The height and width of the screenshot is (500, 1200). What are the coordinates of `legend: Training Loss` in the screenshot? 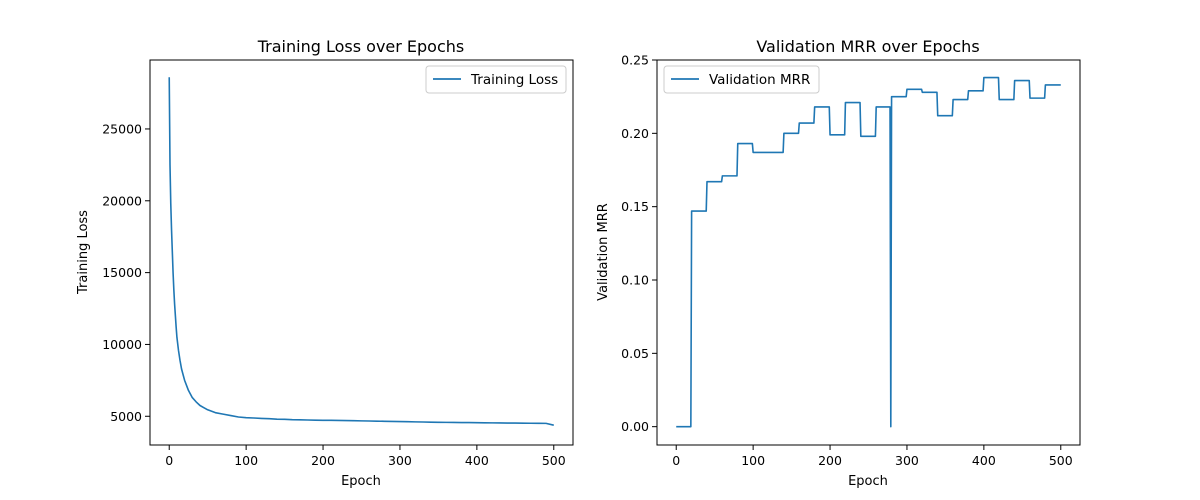 It's located at (496, 79).